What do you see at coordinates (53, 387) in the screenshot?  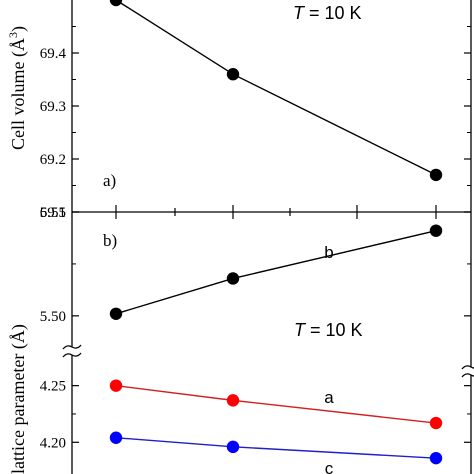 I see `panel-b-lower-y-tick-label: 4.25` at bounding box center [53, 387].